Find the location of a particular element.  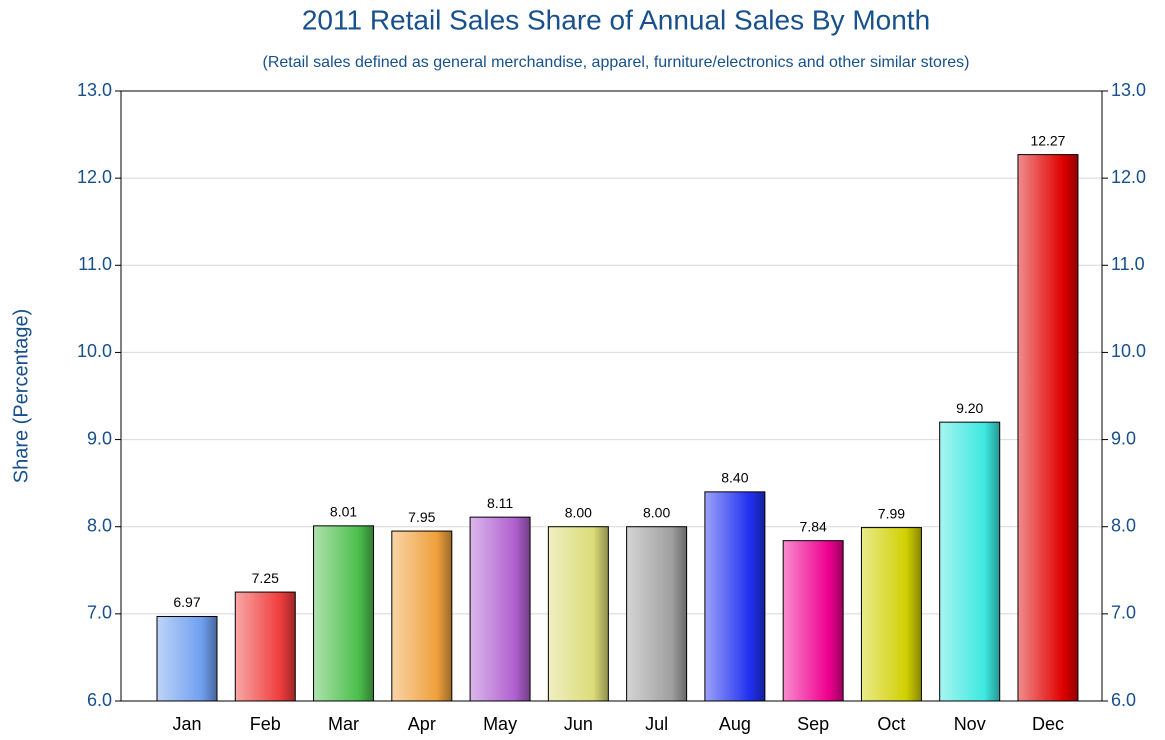

x-tick-label: Feb is located at coordinates (265, 724).